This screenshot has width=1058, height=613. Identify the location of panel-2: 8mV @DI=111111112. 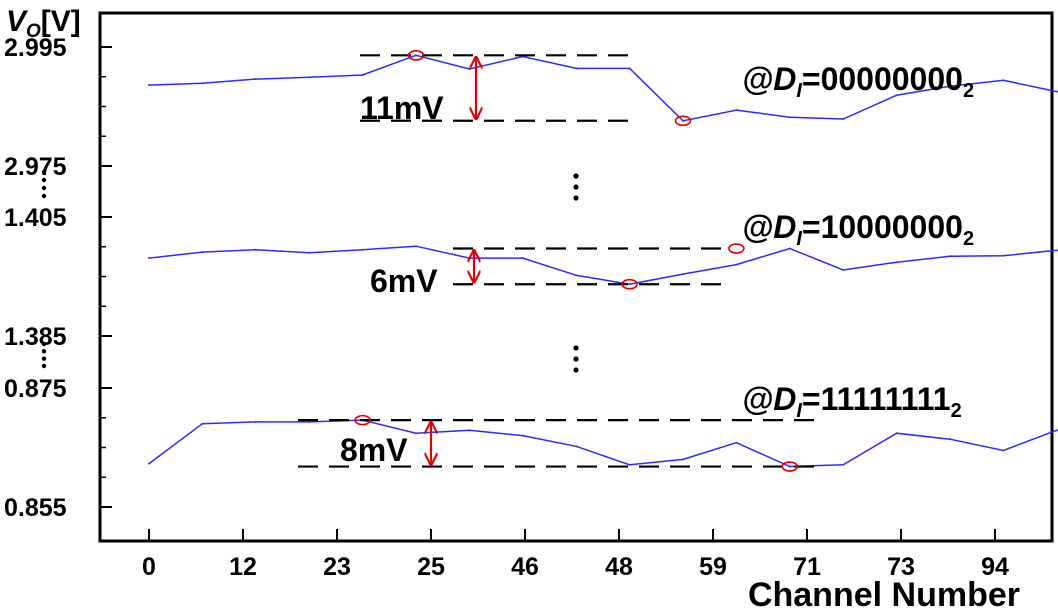
(603, 426).